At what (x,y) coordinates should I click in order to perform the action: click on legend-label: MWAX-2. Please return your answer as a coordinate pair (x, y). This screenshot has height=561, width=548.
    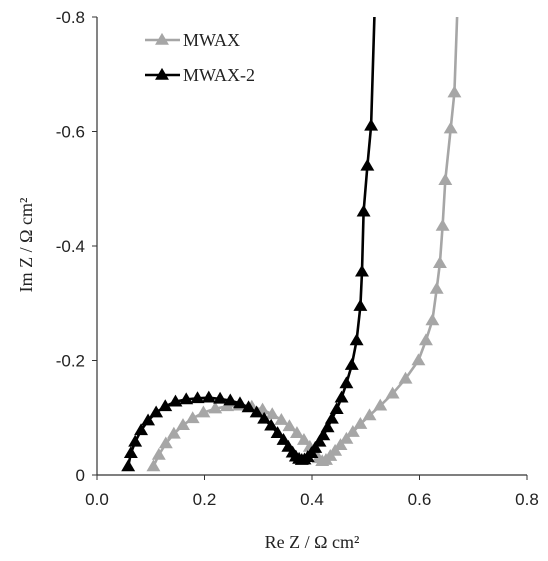
    Looking at the image, I should click on (219, 75).